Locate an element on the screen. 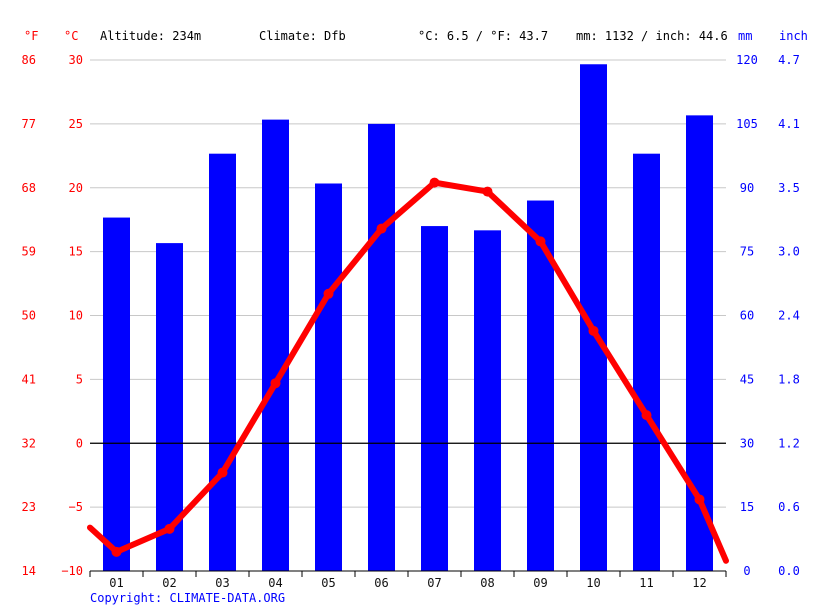 The height and width of the screenshot is (611, 815). fahrenheit-tick-label: 14 is located at coordinates (29, 571).